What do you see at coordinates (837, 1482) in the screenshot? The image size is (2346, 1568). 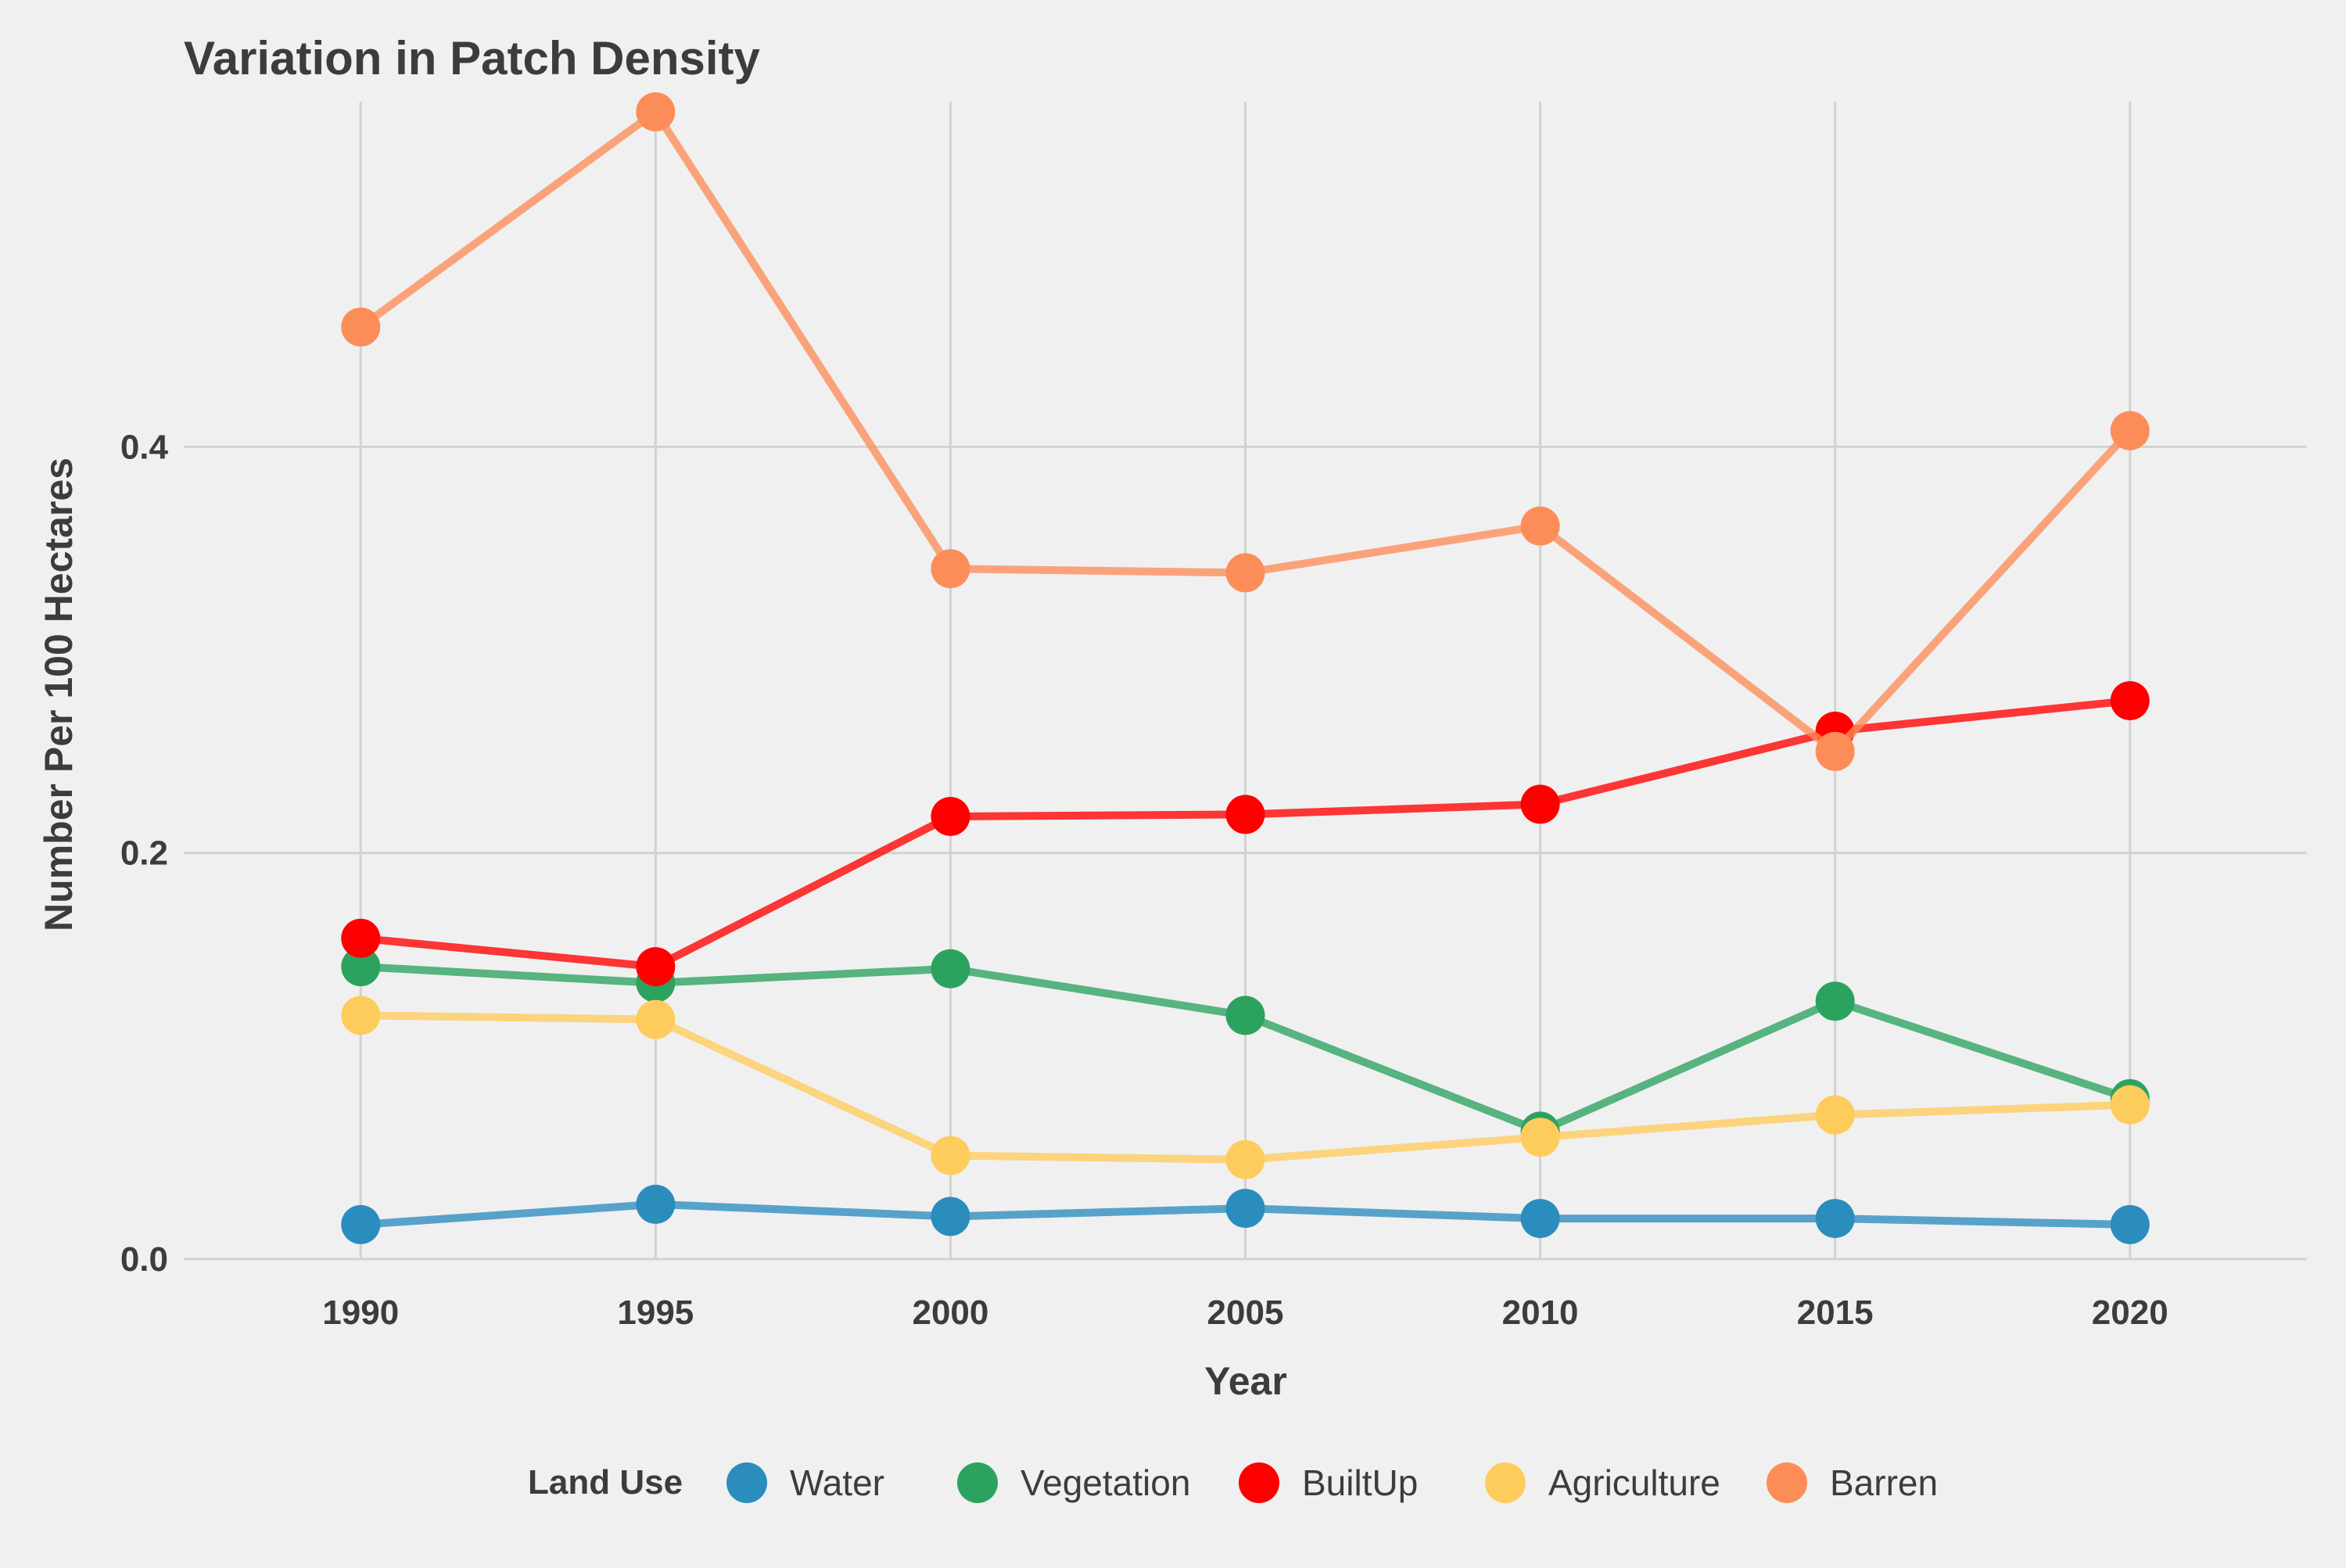 I see `legend-label: Water` at bounding box center [837, 1482].